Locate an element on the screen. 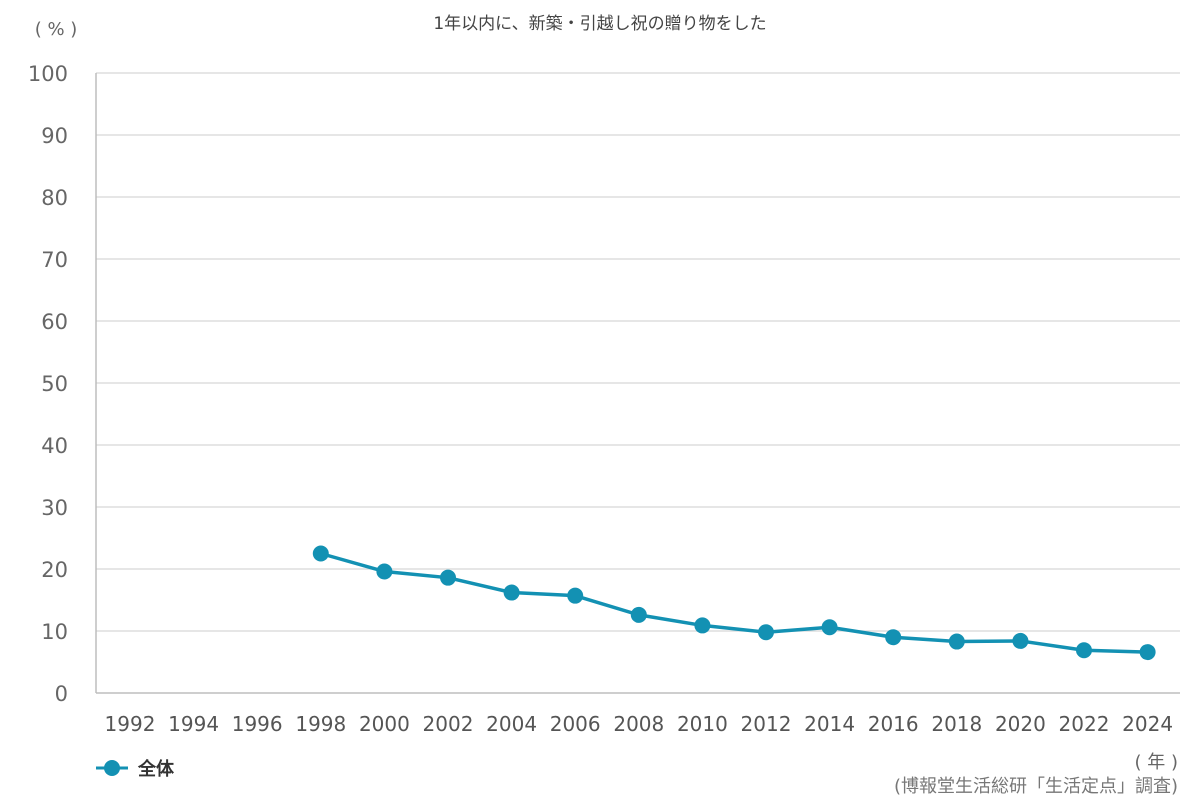 The width and height of the screenshot is (1200, 800). x-tick-label: 1998 is located at coordinates (320, 724).